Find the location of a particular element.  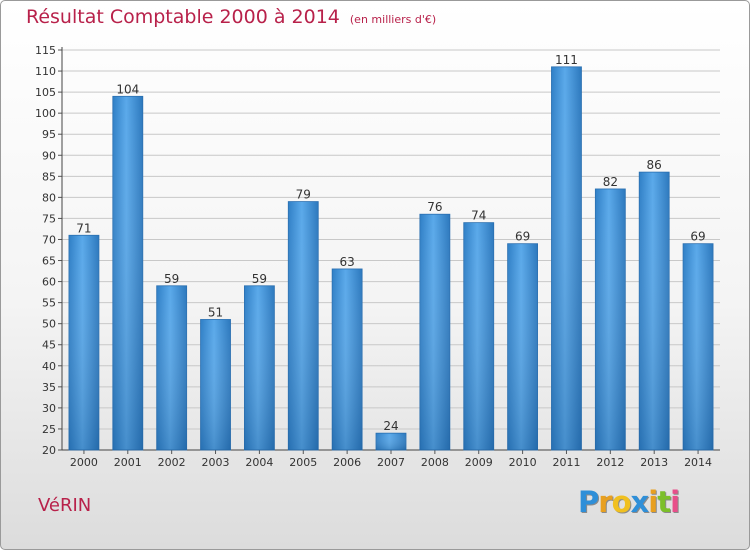

y-tick-label: 100 is located at coordinates (45, 113).